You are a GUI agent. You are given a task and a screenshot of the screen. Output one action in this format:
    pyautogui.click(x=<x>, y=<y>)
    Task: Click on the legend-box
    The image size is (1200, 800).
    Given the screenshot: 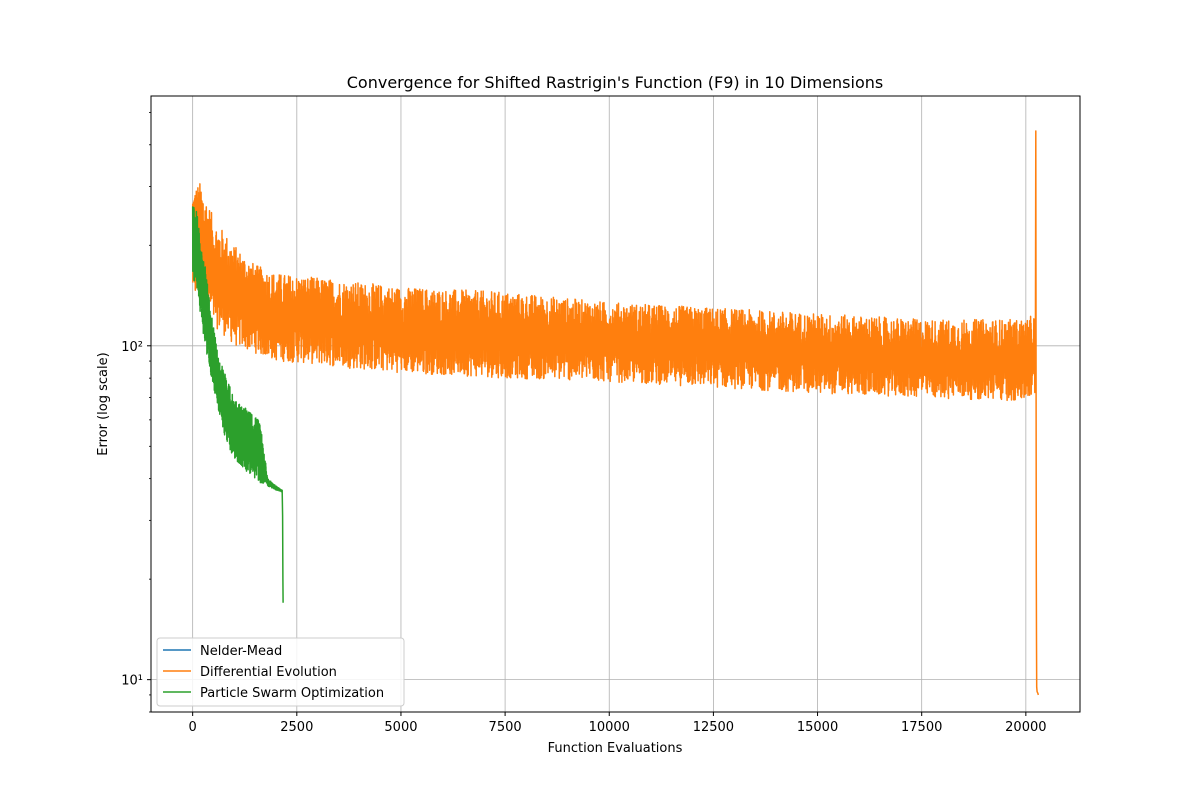 What is the action you would take?
    pyautogui.click(x=280, y=672)
    